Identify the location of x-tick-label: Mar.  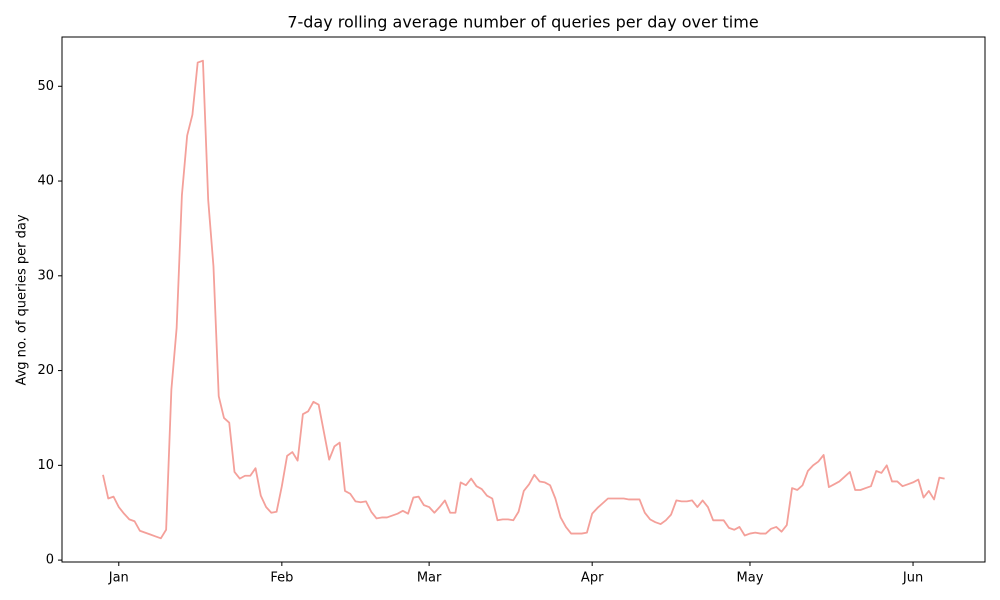
(429, 578).